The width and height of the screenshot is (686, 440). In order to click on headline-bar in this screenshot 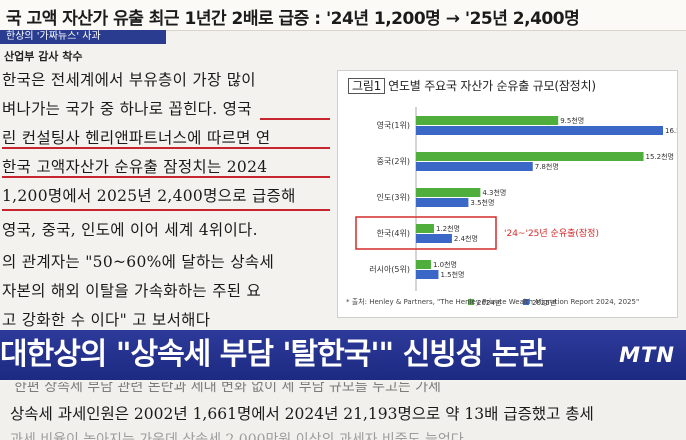, I will do `click(343, 355)`.